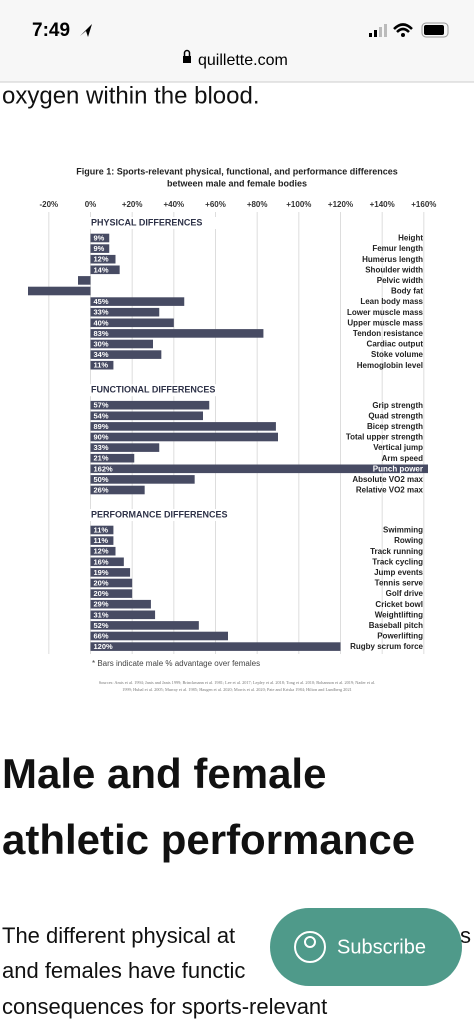 Image resolution: width=474 pixels, height=1026 pixels. Describe the element at coordinates (387, 479) in the screenshot. I see `category-label: Absolute VO2 max` at that location.